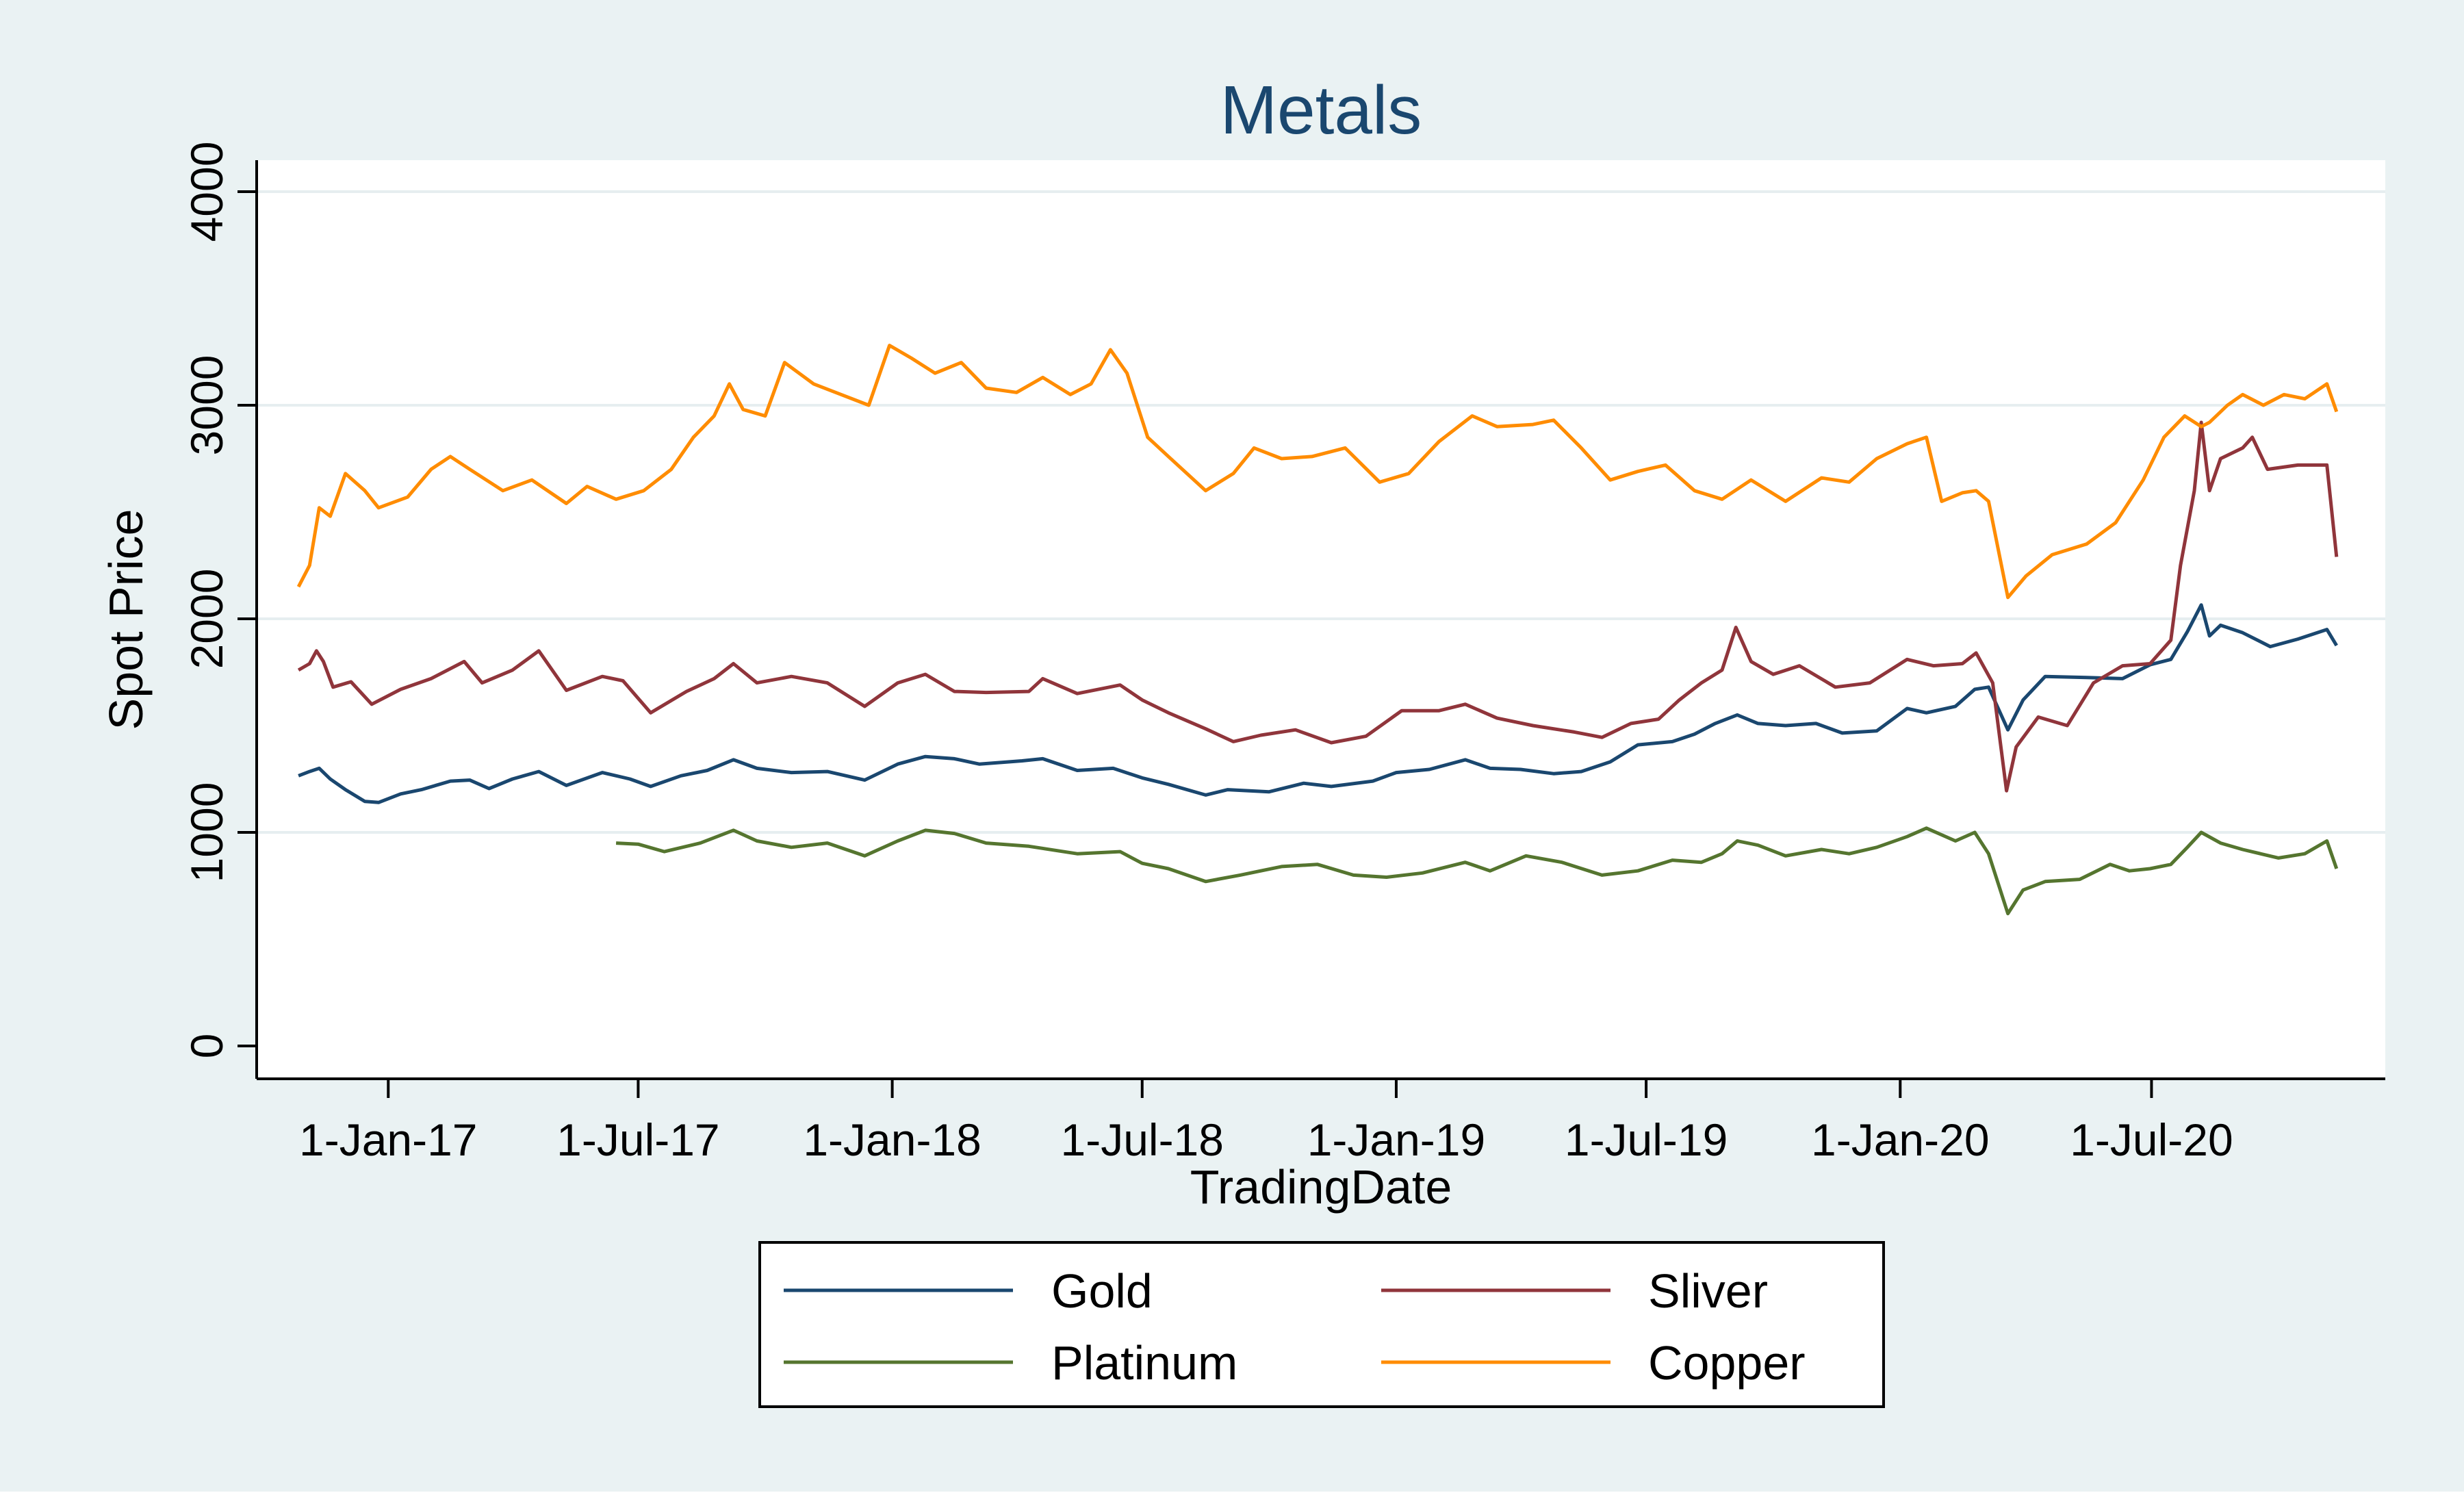 The image size is (2464, 1495). What do you see at coordinates (1646, 1139) in the screenshot?
I see `x-tick-label-5: 1-Jul-19` at bounding box center [1646, 1139].